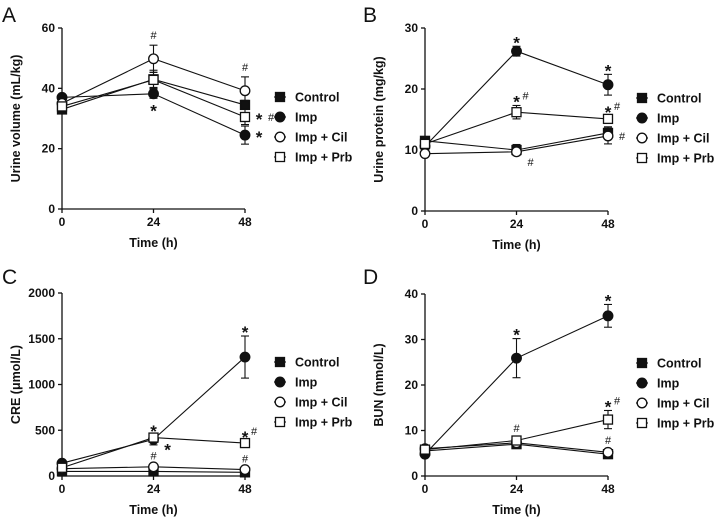 The image size is (722, 518). I want to click on legend-label: Control, so click(679, 364).